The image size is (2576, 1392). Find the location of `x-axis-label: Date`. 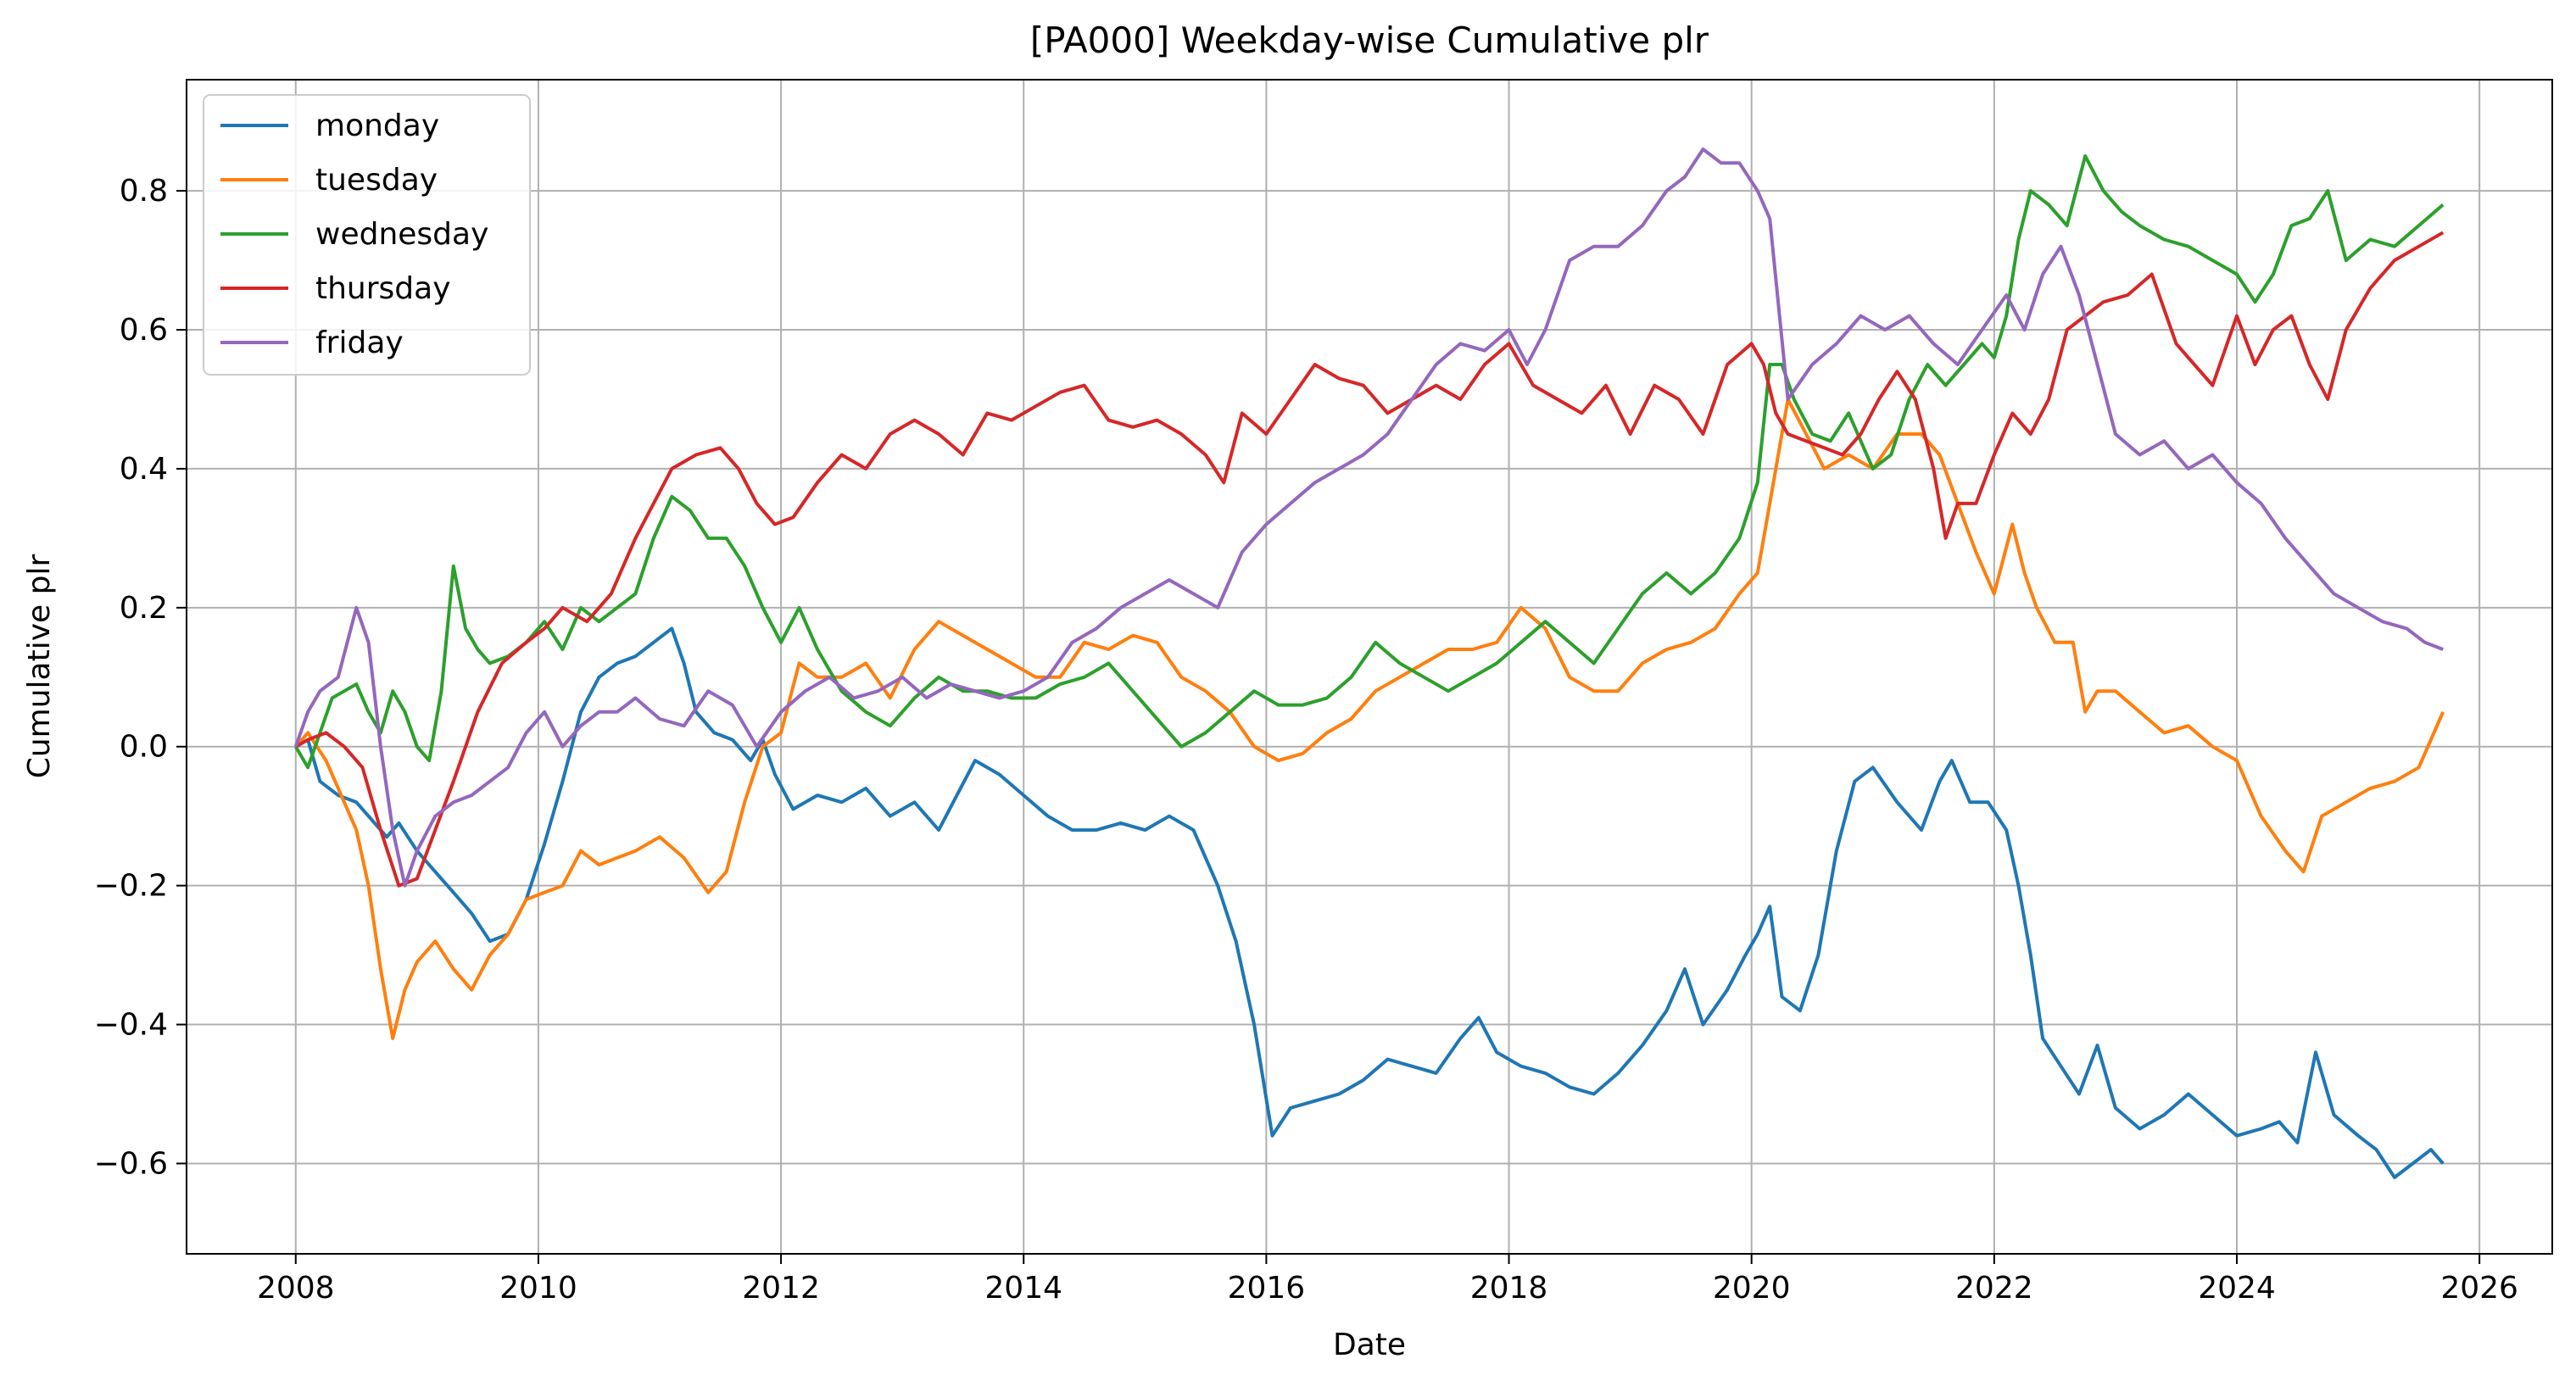

x-axis-label: Date is located at coordinates (1369, 1345).